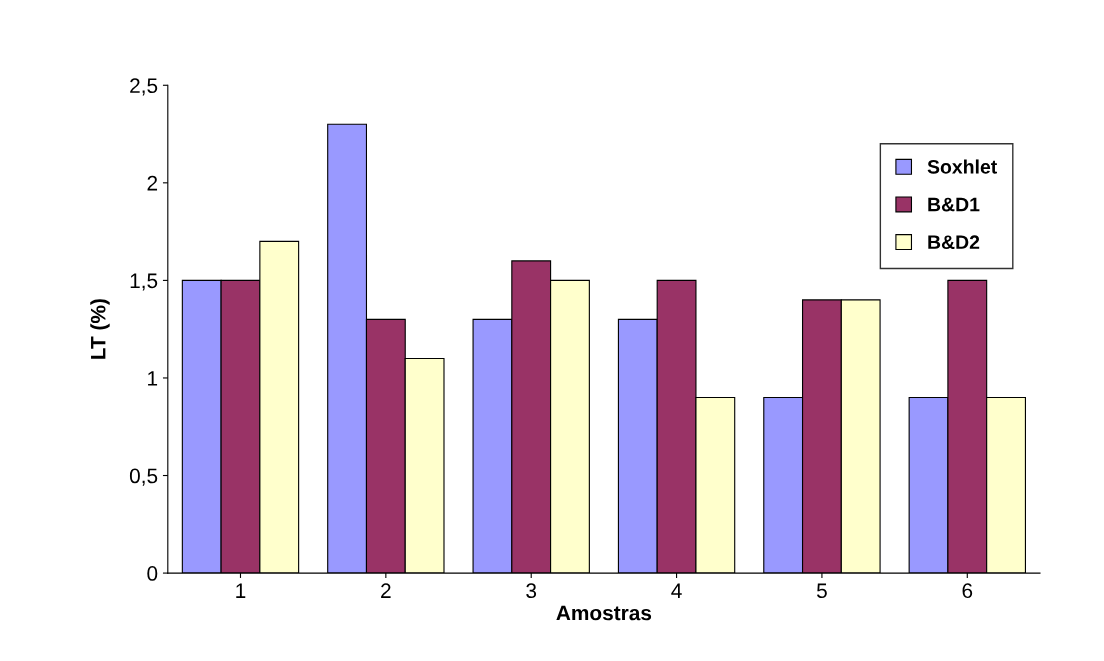 This screenshot has height=661, width=1104. Describe the element at coordinates (531, 591) in the screenshot. I see `x-tick-label: 3` at that location.